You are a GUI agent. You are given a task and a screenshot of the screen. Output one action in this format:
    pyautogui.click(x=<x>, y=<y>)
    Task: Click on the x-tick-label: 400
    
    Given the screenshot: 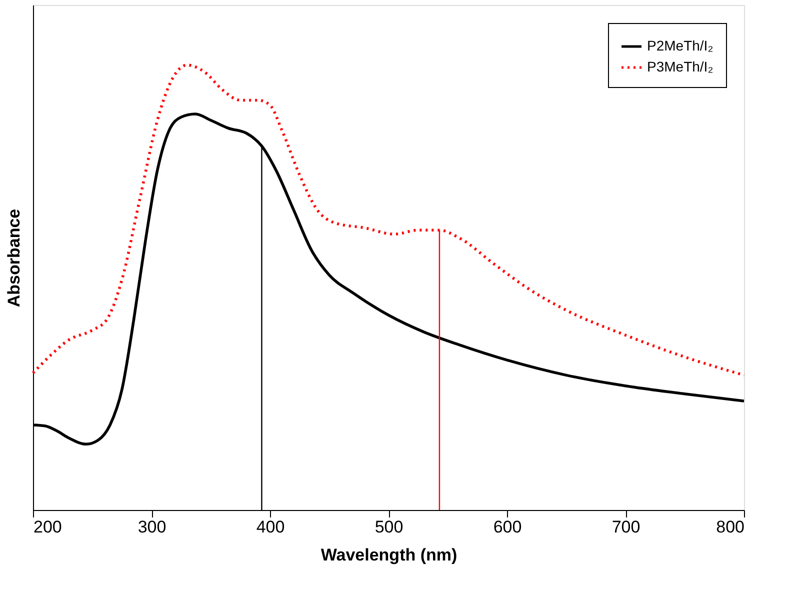 What is the action you would take?
    pyautogui.click(x=270, y=527)
    